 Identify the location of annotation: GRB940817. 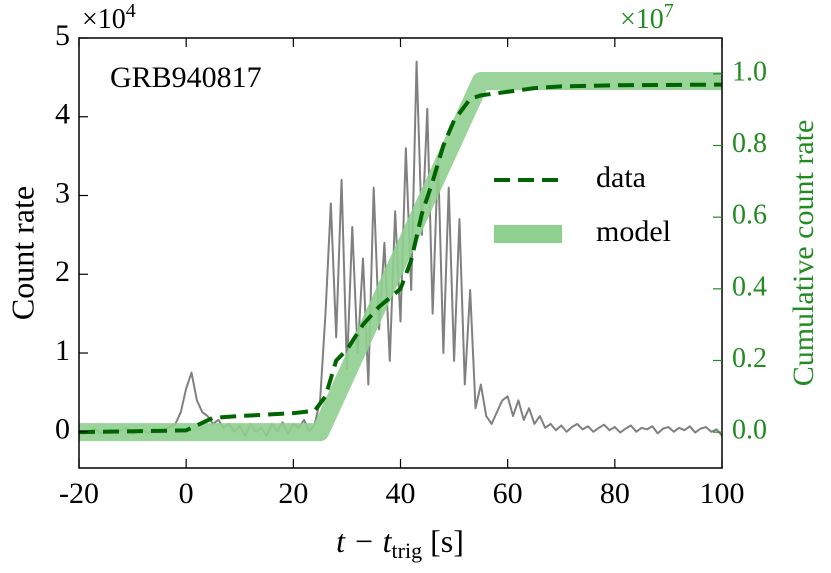
(186, 77).